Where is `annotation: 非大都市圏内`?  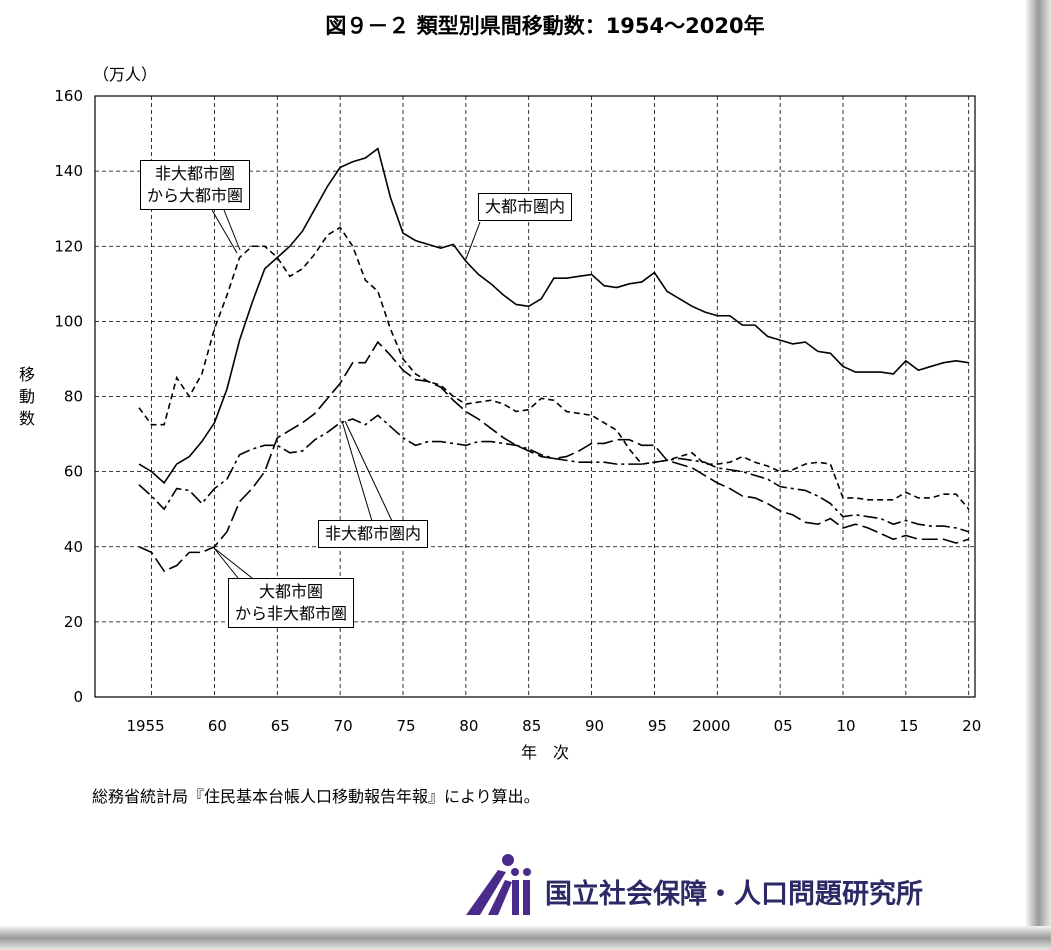 annotation: 非大都市圏内 is located at coordinates (373, 534).